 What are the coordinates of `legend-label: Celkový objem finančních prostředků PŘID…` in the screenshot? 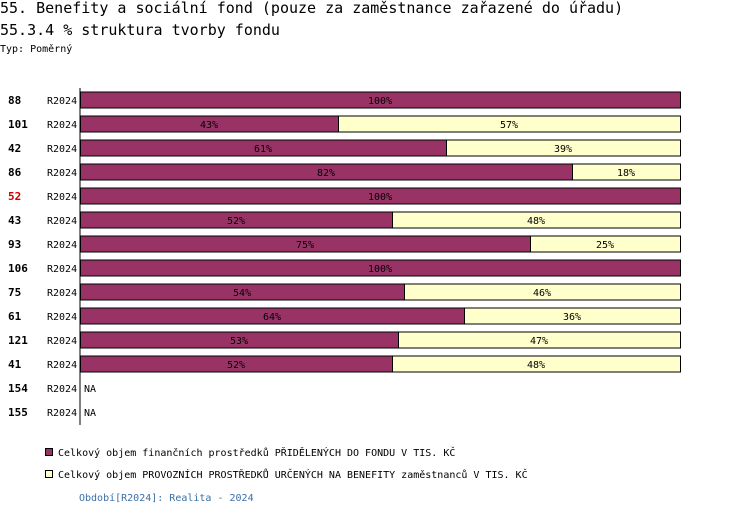 It's located at (256, 452).